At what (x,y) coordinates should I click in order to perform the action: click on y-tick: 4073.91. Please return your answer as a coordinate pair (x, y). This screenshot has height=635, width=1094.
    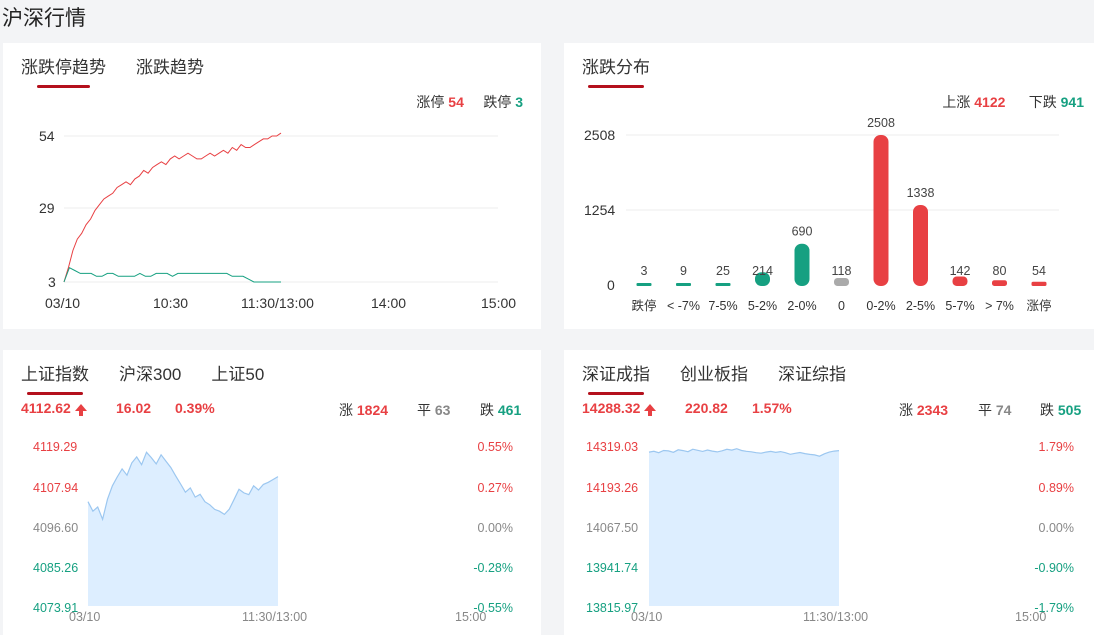
    Looking at the image, I should click on (55, 608).